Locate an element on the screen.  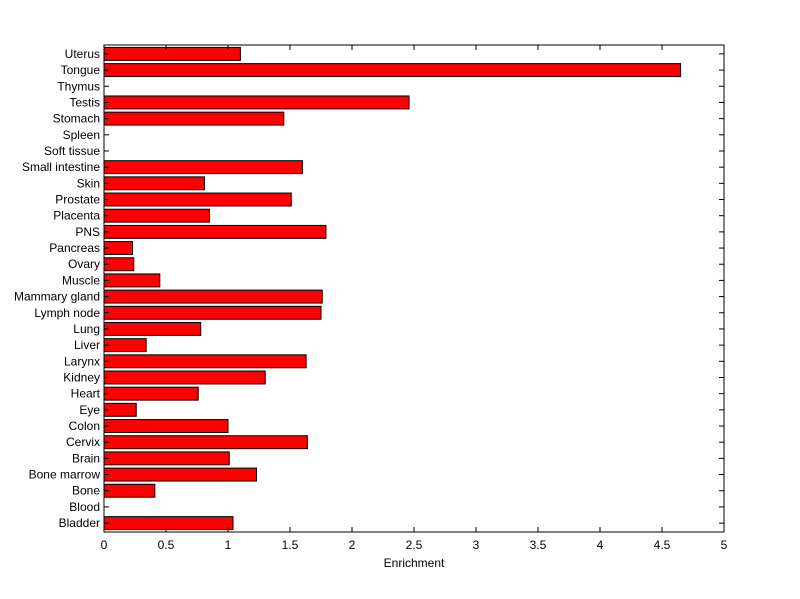
y-tick-label: Colon is located at coordinates (84, 426).